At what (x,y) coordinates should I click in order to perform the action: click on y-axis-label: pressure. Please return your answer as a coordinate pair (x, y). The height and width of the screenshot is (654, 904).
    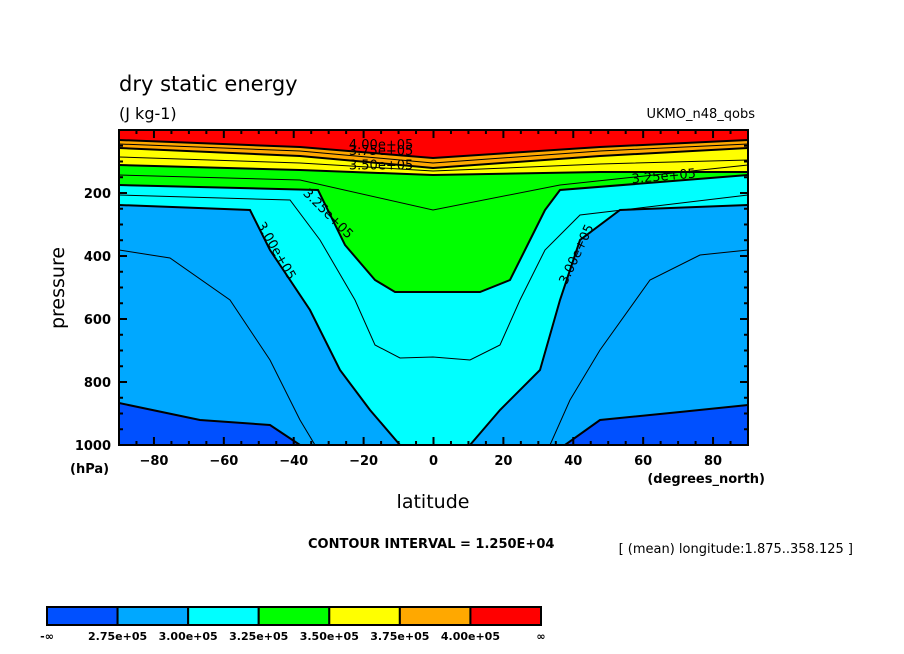
    Looking at the image, I should click on (58, 288).